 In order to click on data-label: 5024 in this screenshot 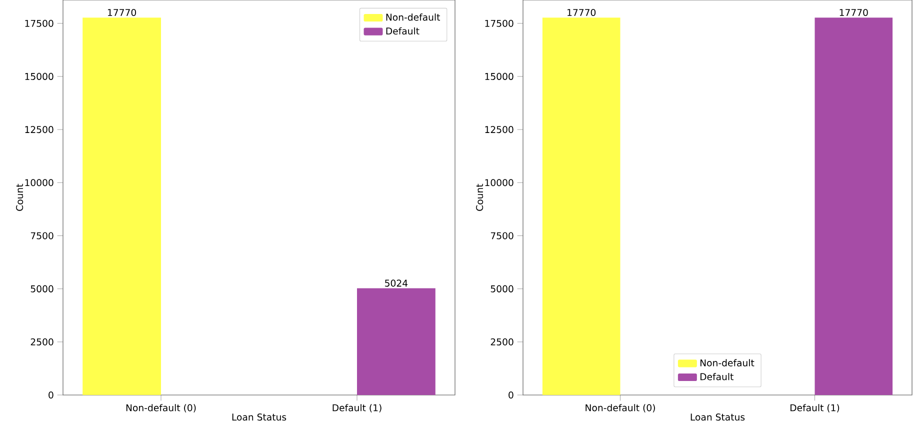, I will do `click(396, 283)`.